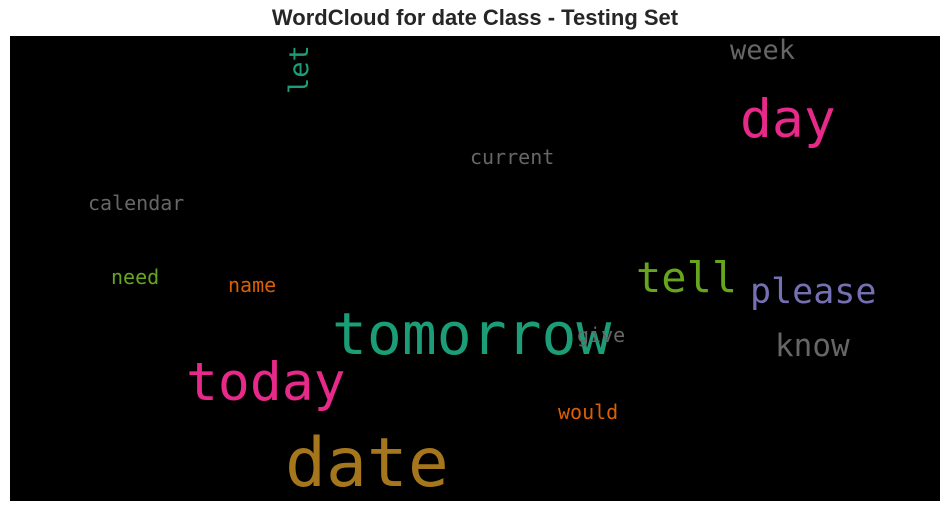  I want to click on word-calendar: calendar, so click(136, 203).